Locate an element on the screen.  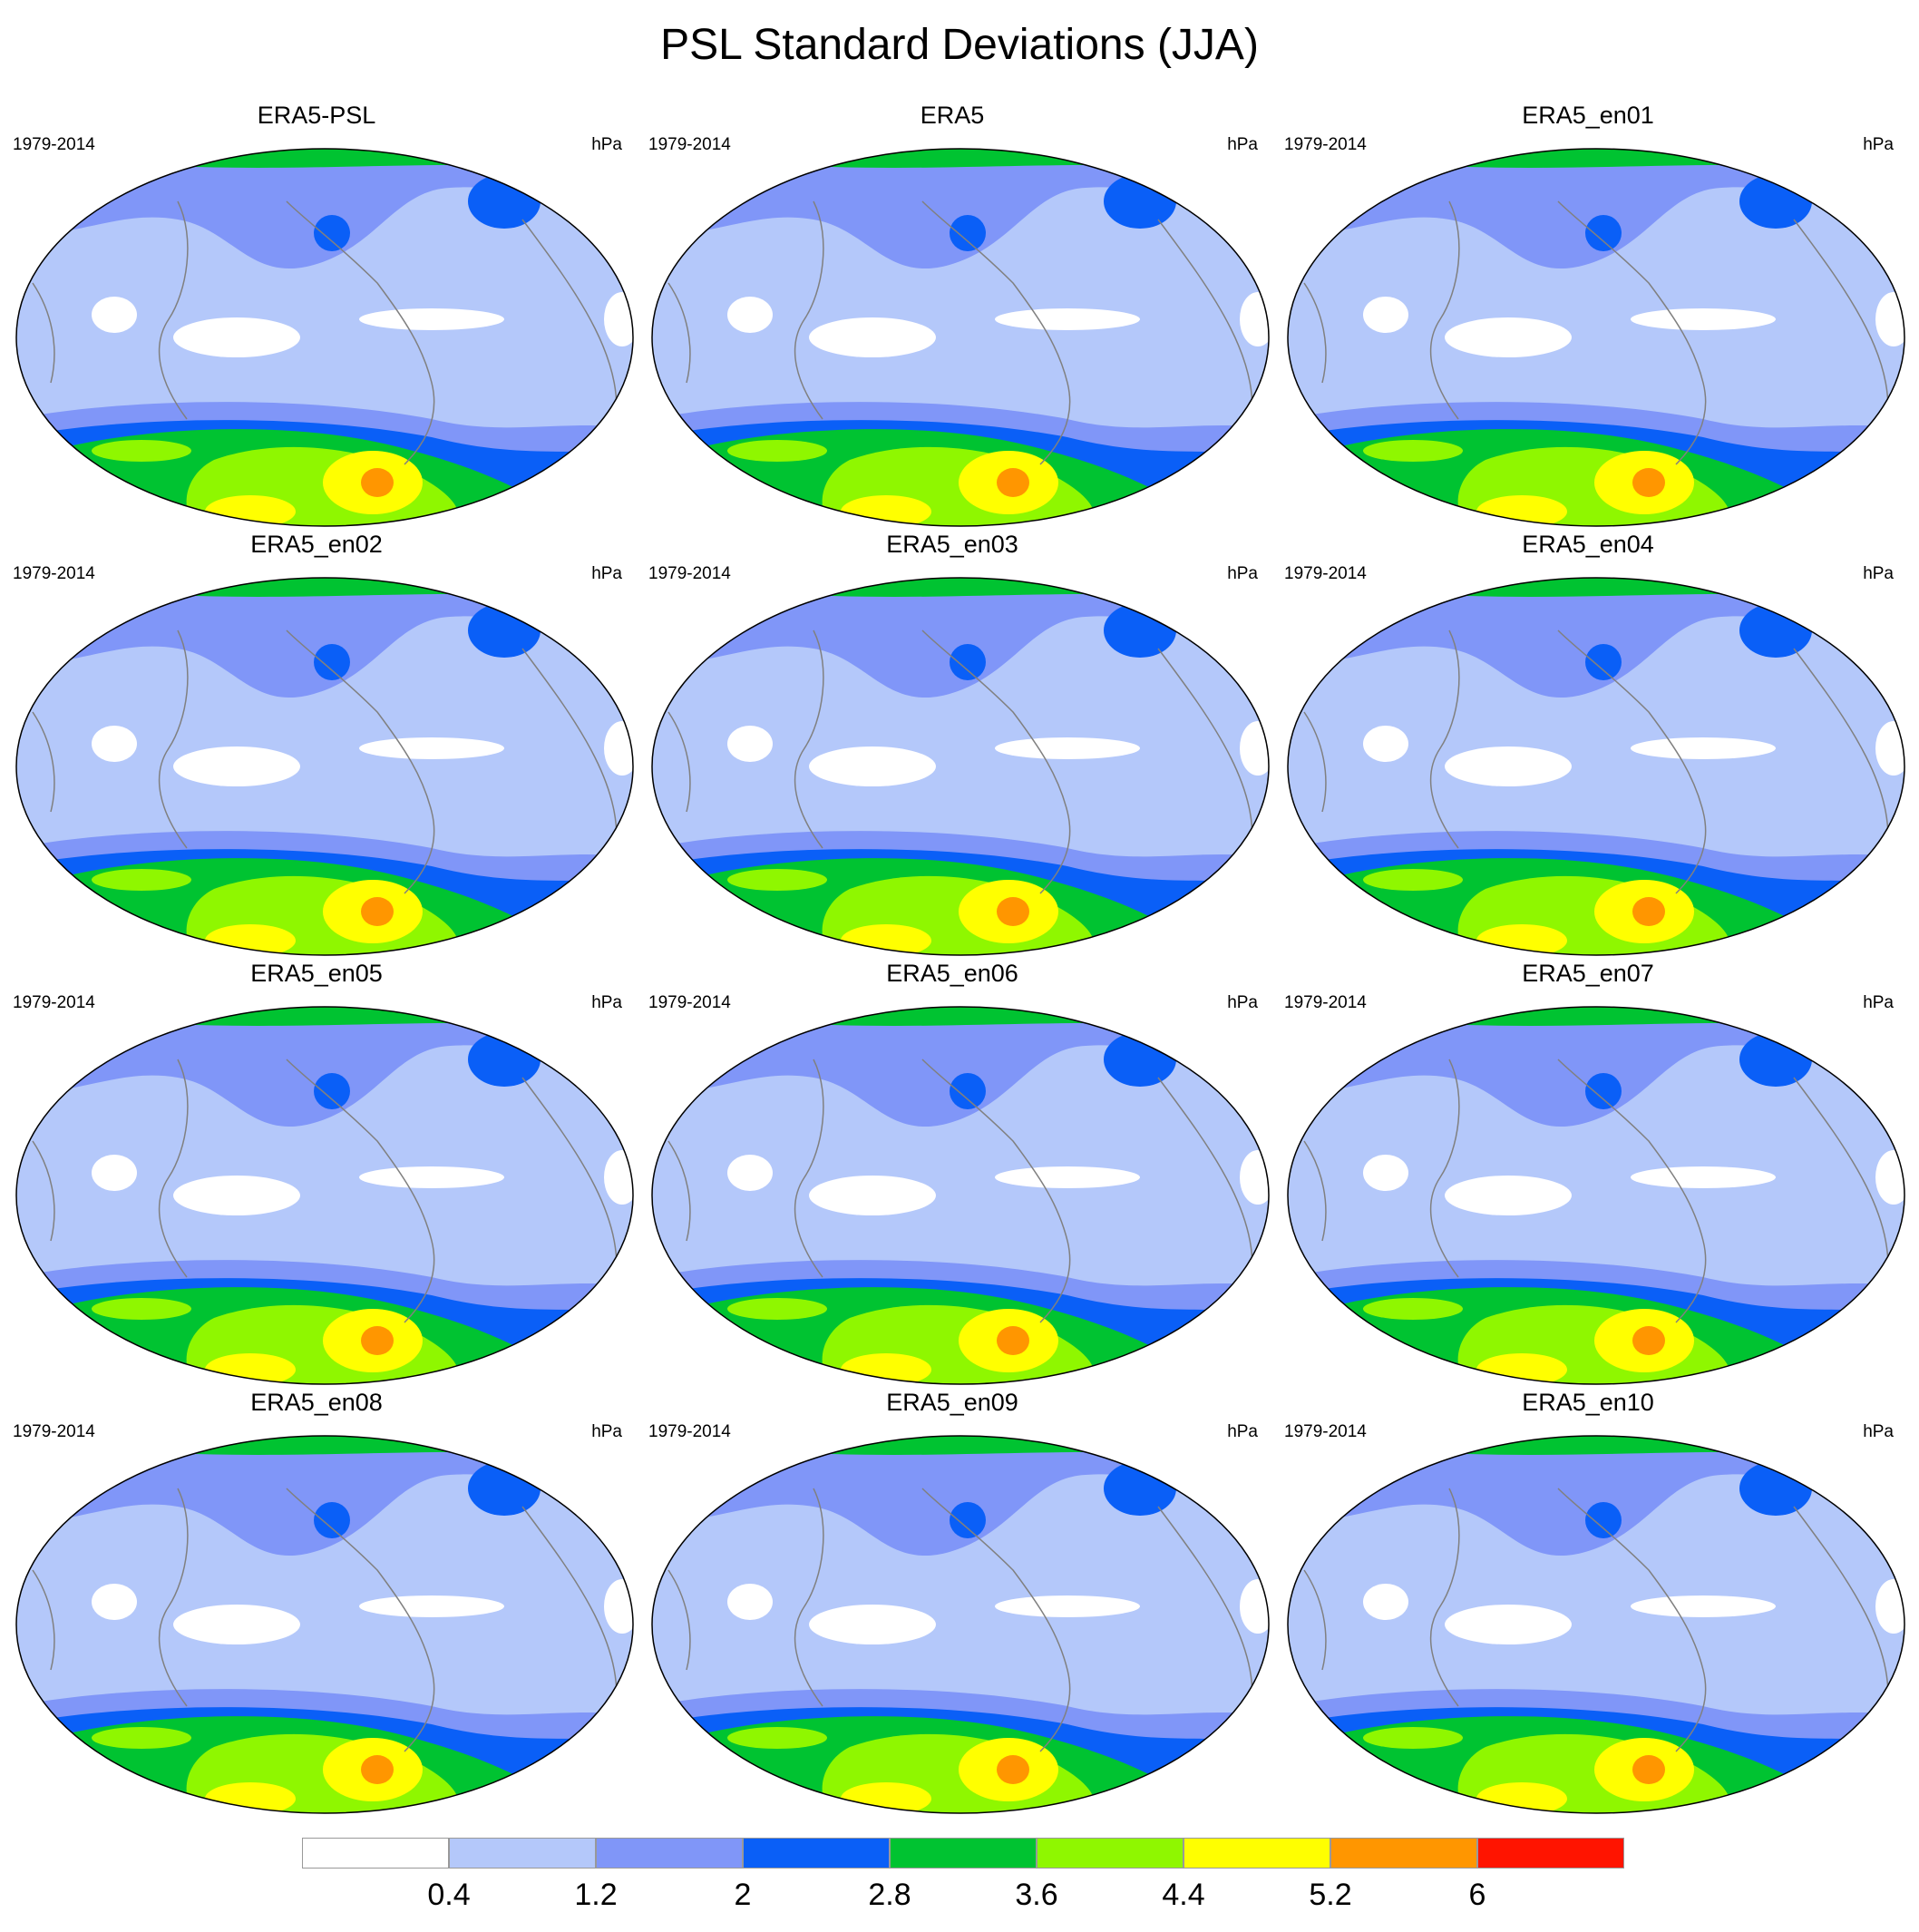
map-panel: ERA5_en10 1979-2014 hPa is located at coordinates (1588, 1601).